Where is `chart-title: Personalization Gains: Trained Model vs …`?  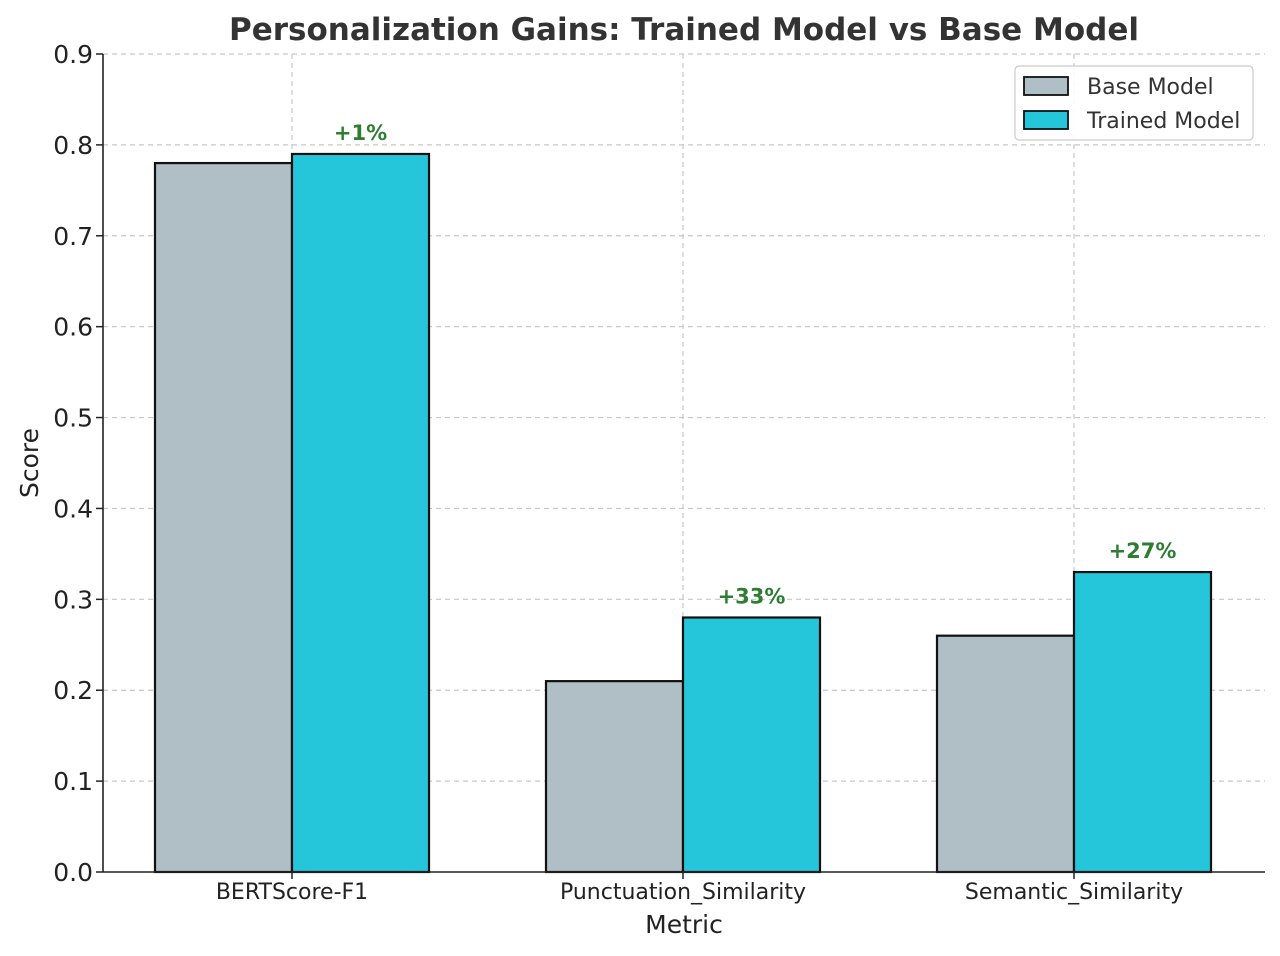
chart-title: Personalization Gains: Trained Model vs … is located at coordinates (684, 30).